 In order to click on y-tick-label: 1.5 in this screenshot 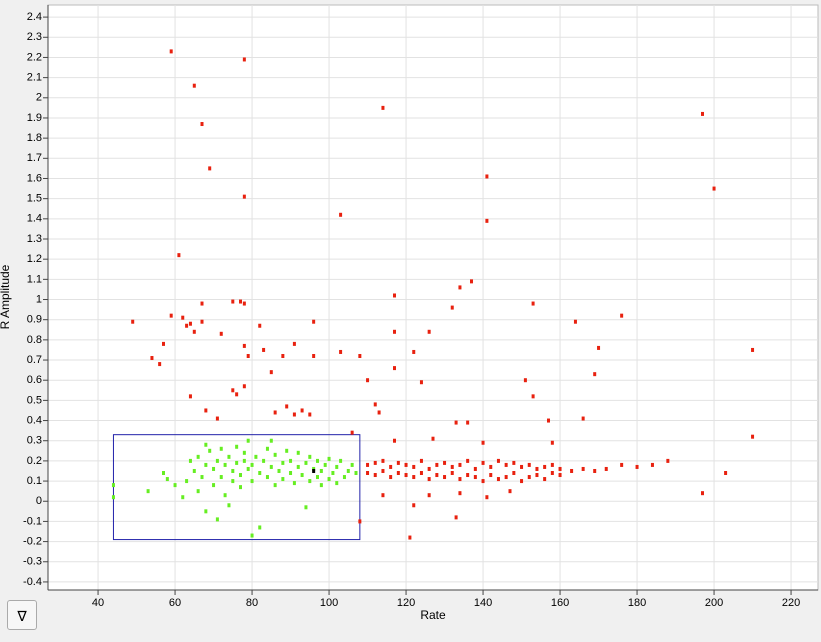, I will do `click(34, 199)`.